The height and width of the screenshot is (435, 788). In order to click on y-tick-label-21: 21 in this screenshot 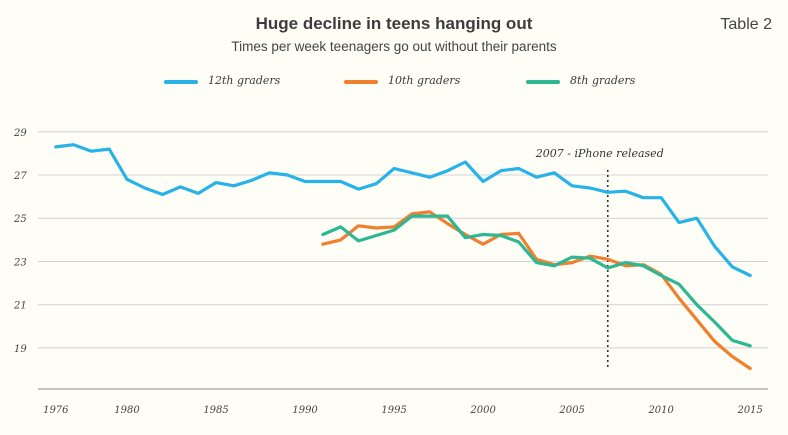, I will do `click(20, 306)`.